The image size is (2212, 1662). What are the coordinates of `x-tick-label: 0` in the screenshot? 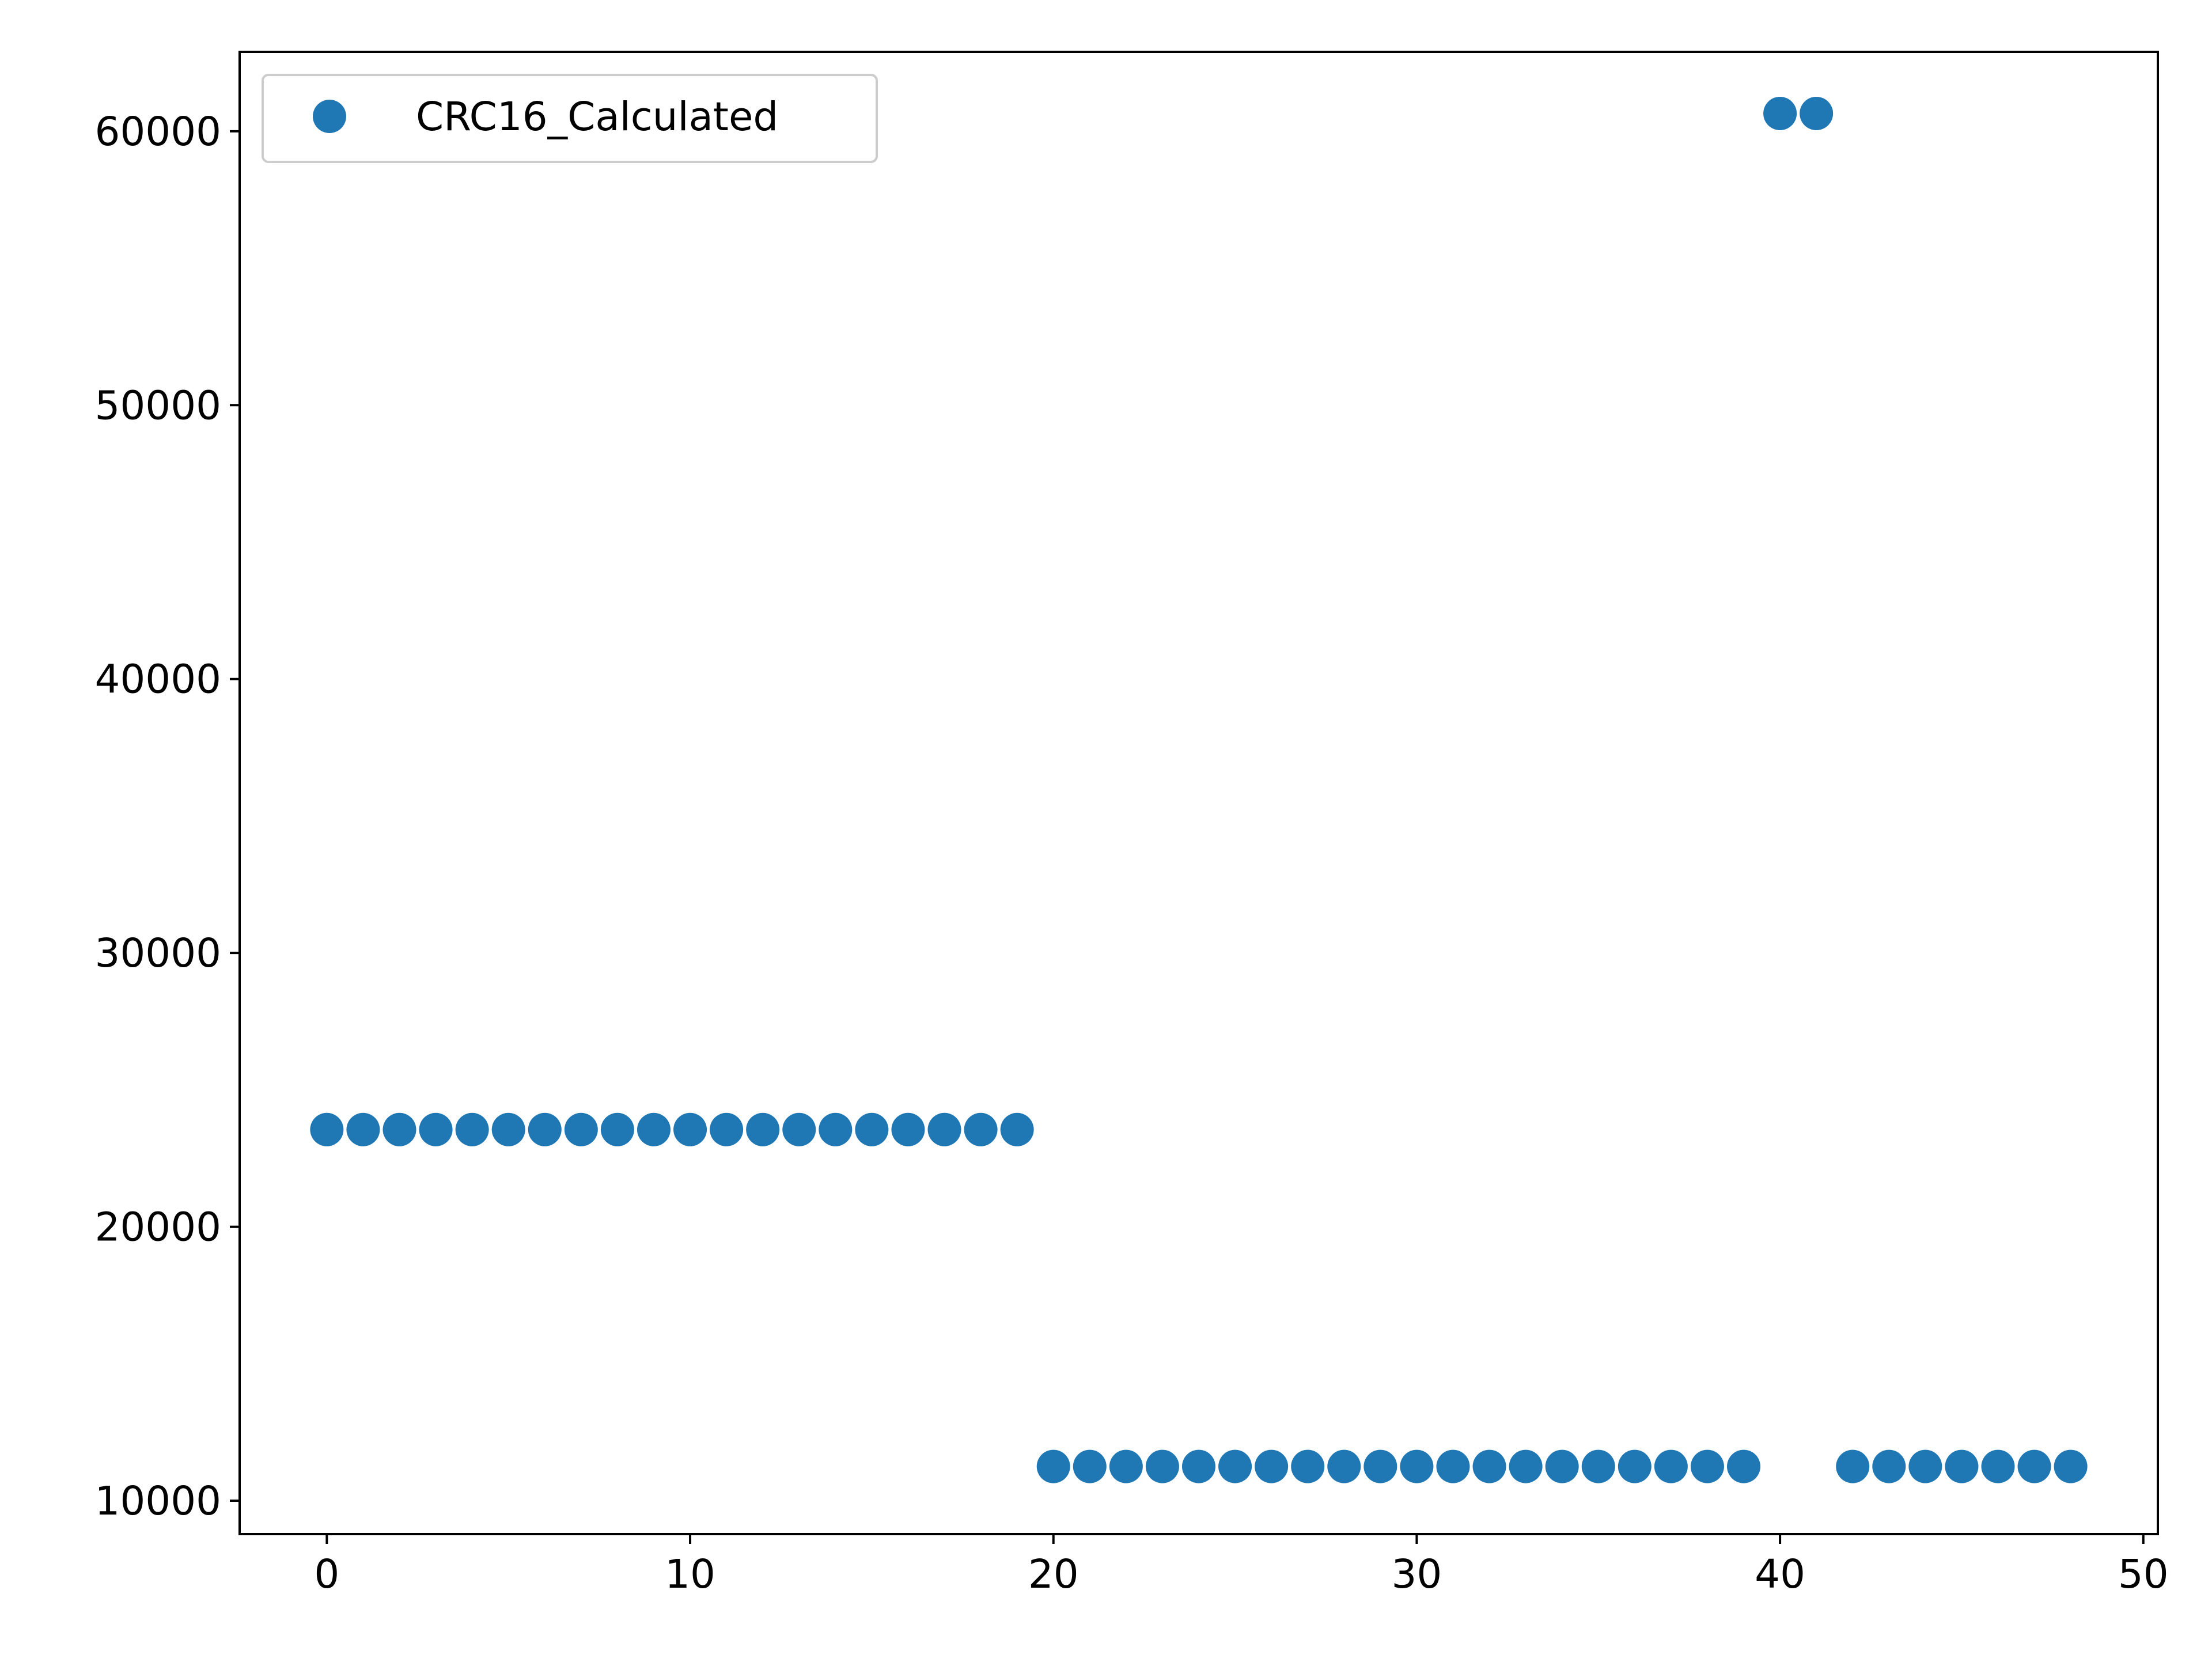 It's located at (326, 1574).